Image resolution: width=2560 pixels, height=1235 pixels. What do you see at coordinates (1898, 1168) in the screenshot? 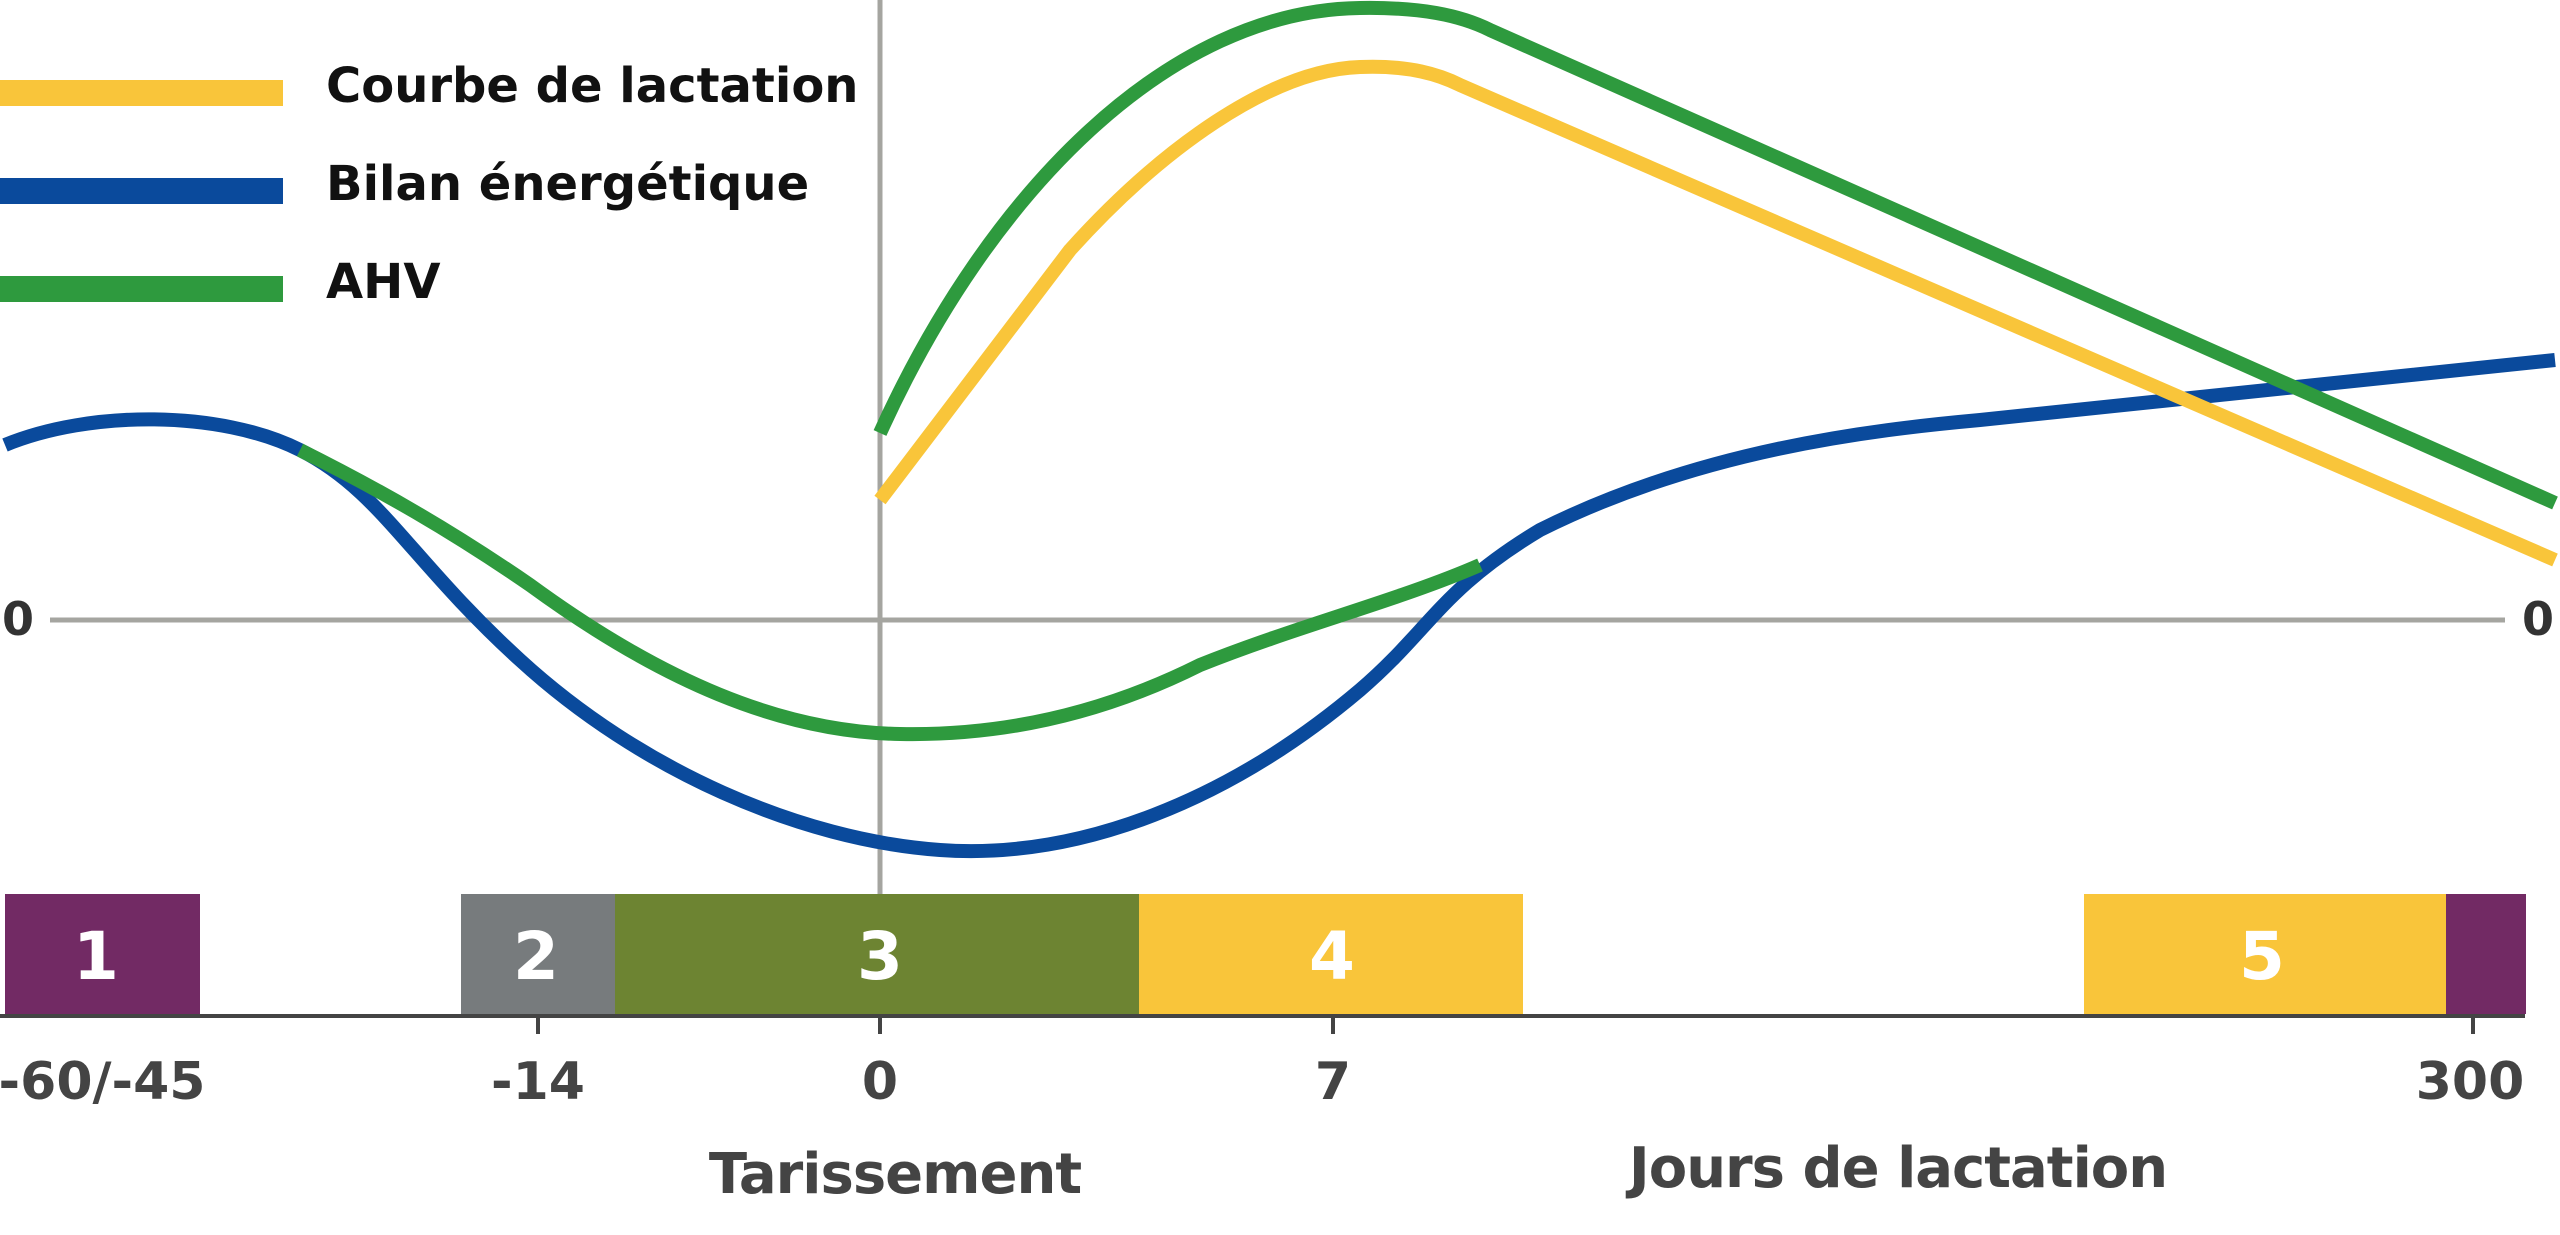
I see `x-axis-title-lactation: Jours de lactation` at bounding box center [1898, 1168].